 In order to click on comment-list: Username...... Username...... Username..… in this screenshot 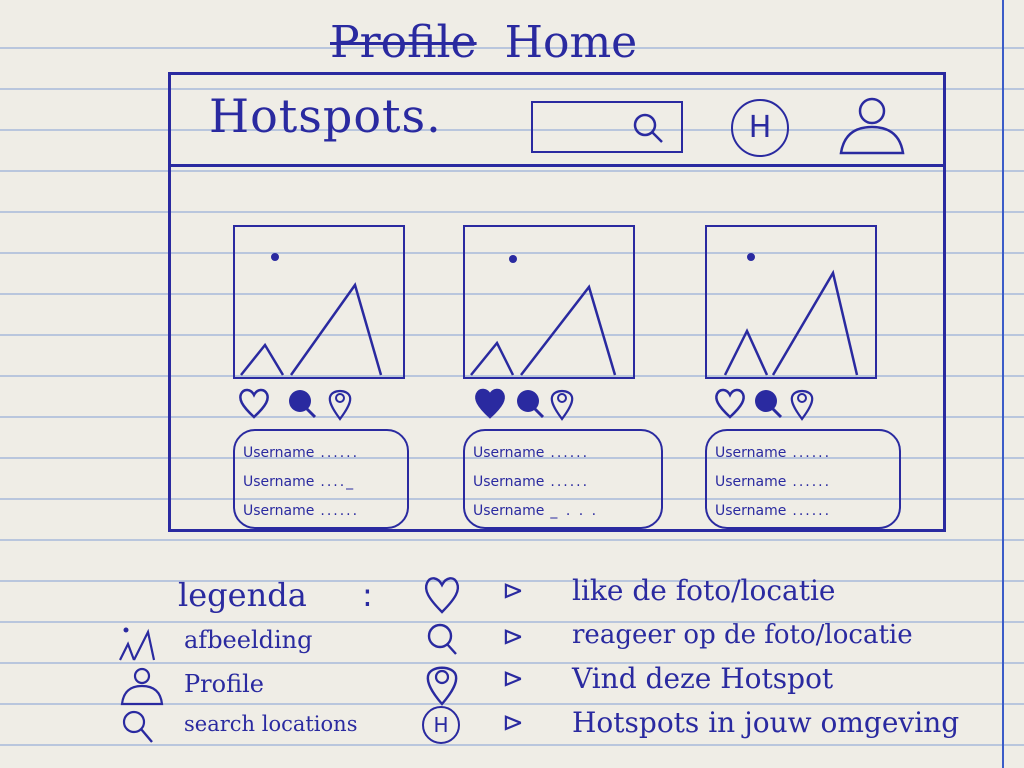, I will do `click(803, 479)`.